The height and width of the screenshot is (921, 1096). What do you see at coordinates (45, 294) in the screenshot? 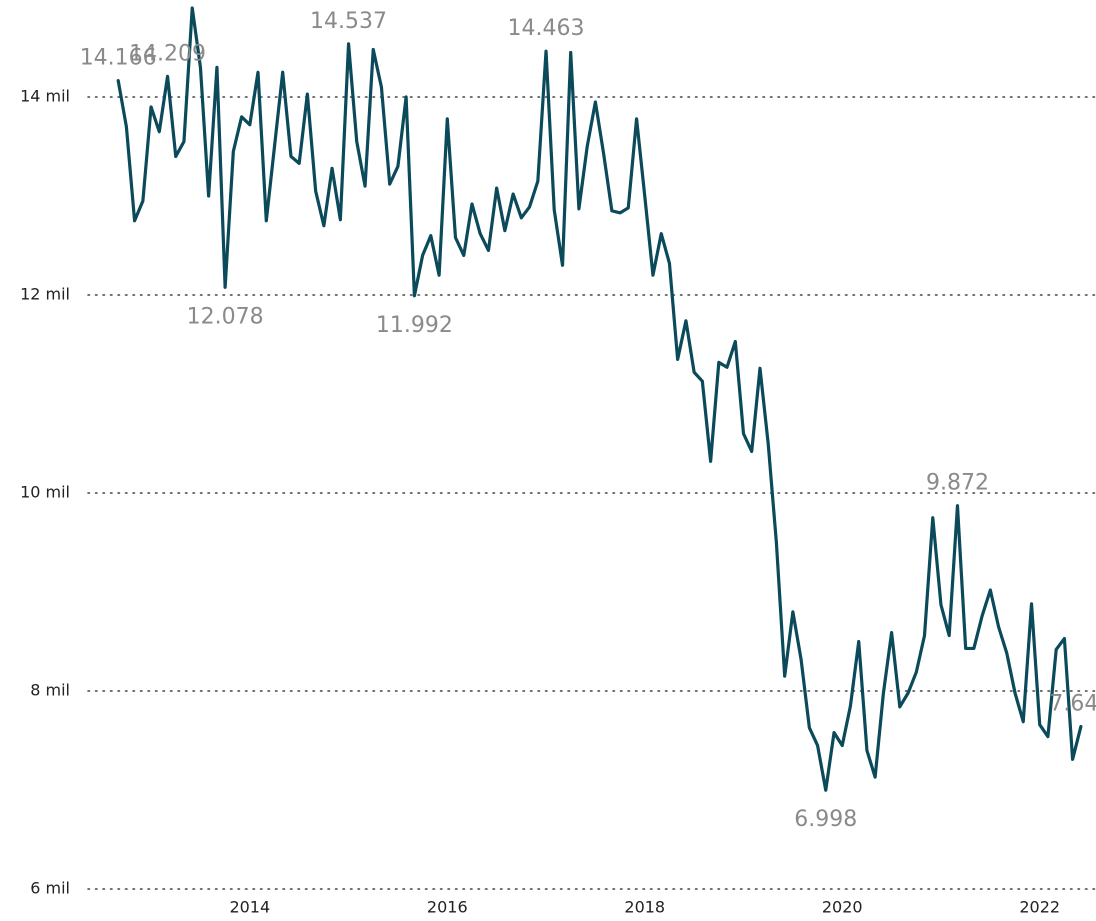
I see `y-tick-label: 12 mil` at bounding box center [45, 294].